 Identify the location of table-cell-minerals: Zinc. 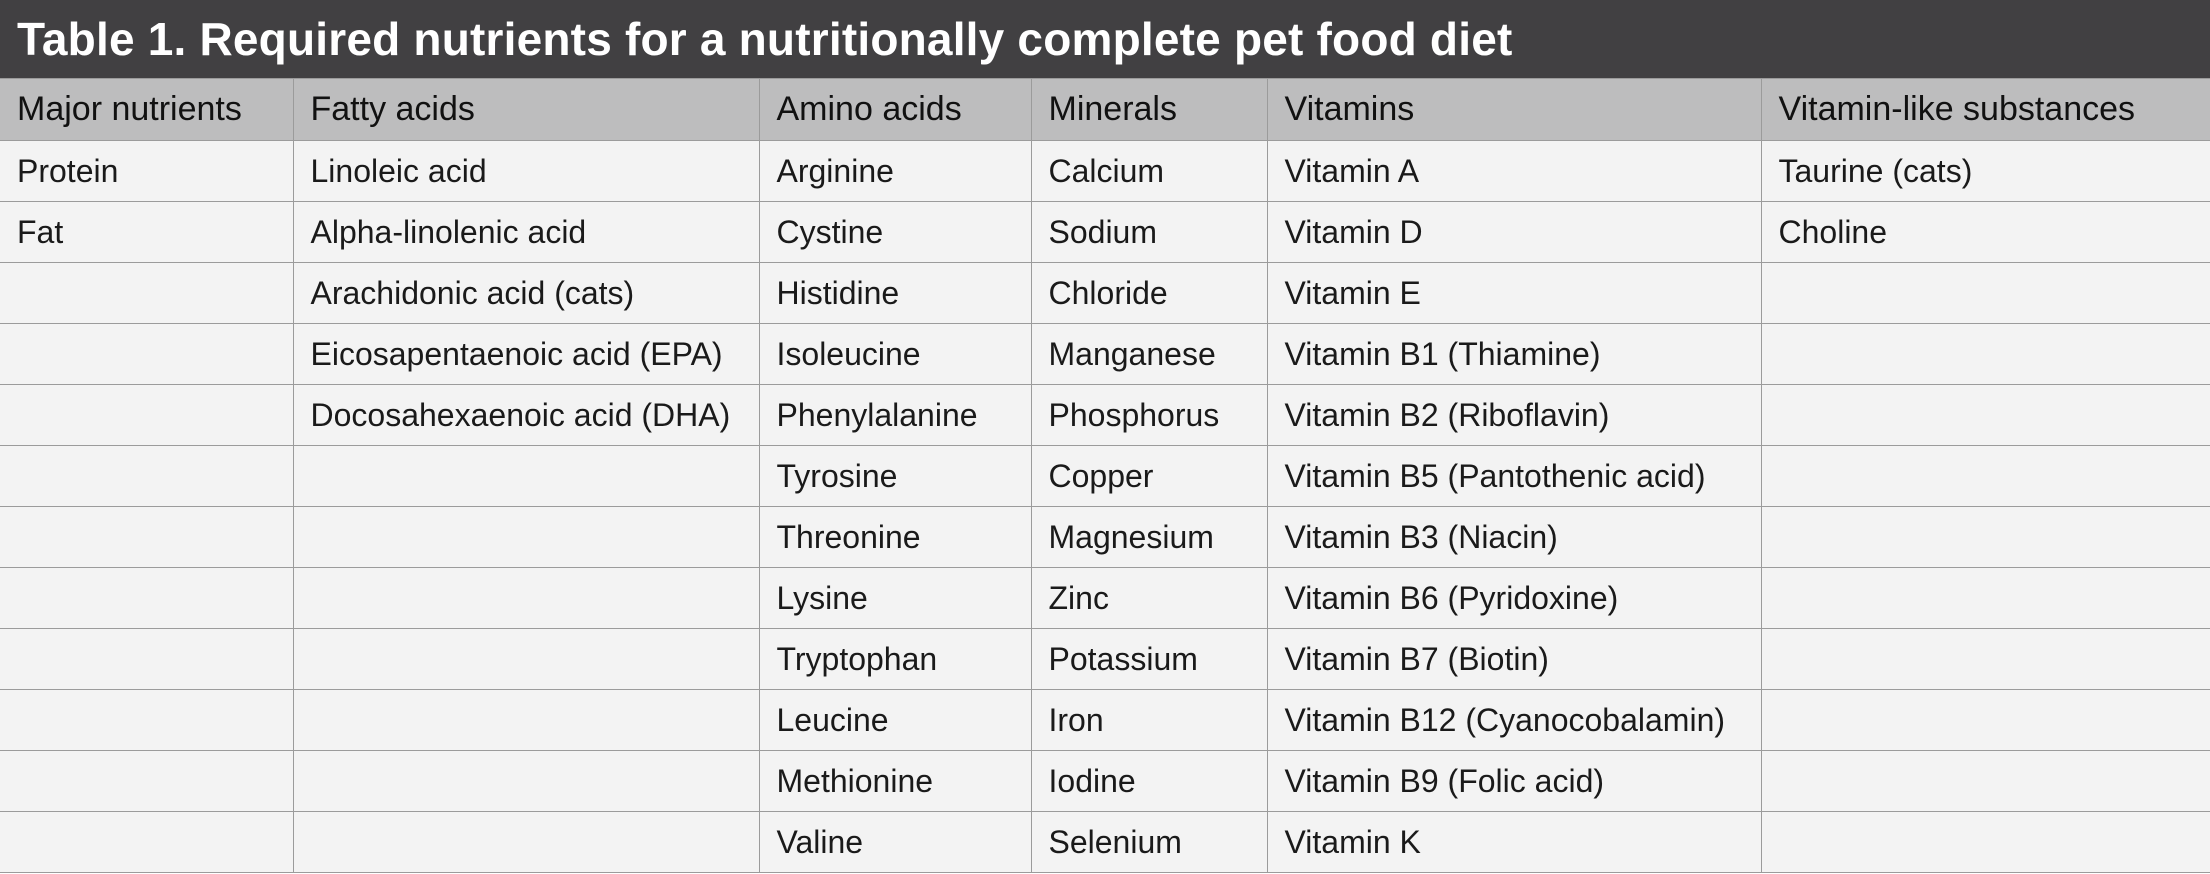
(1149, 598).